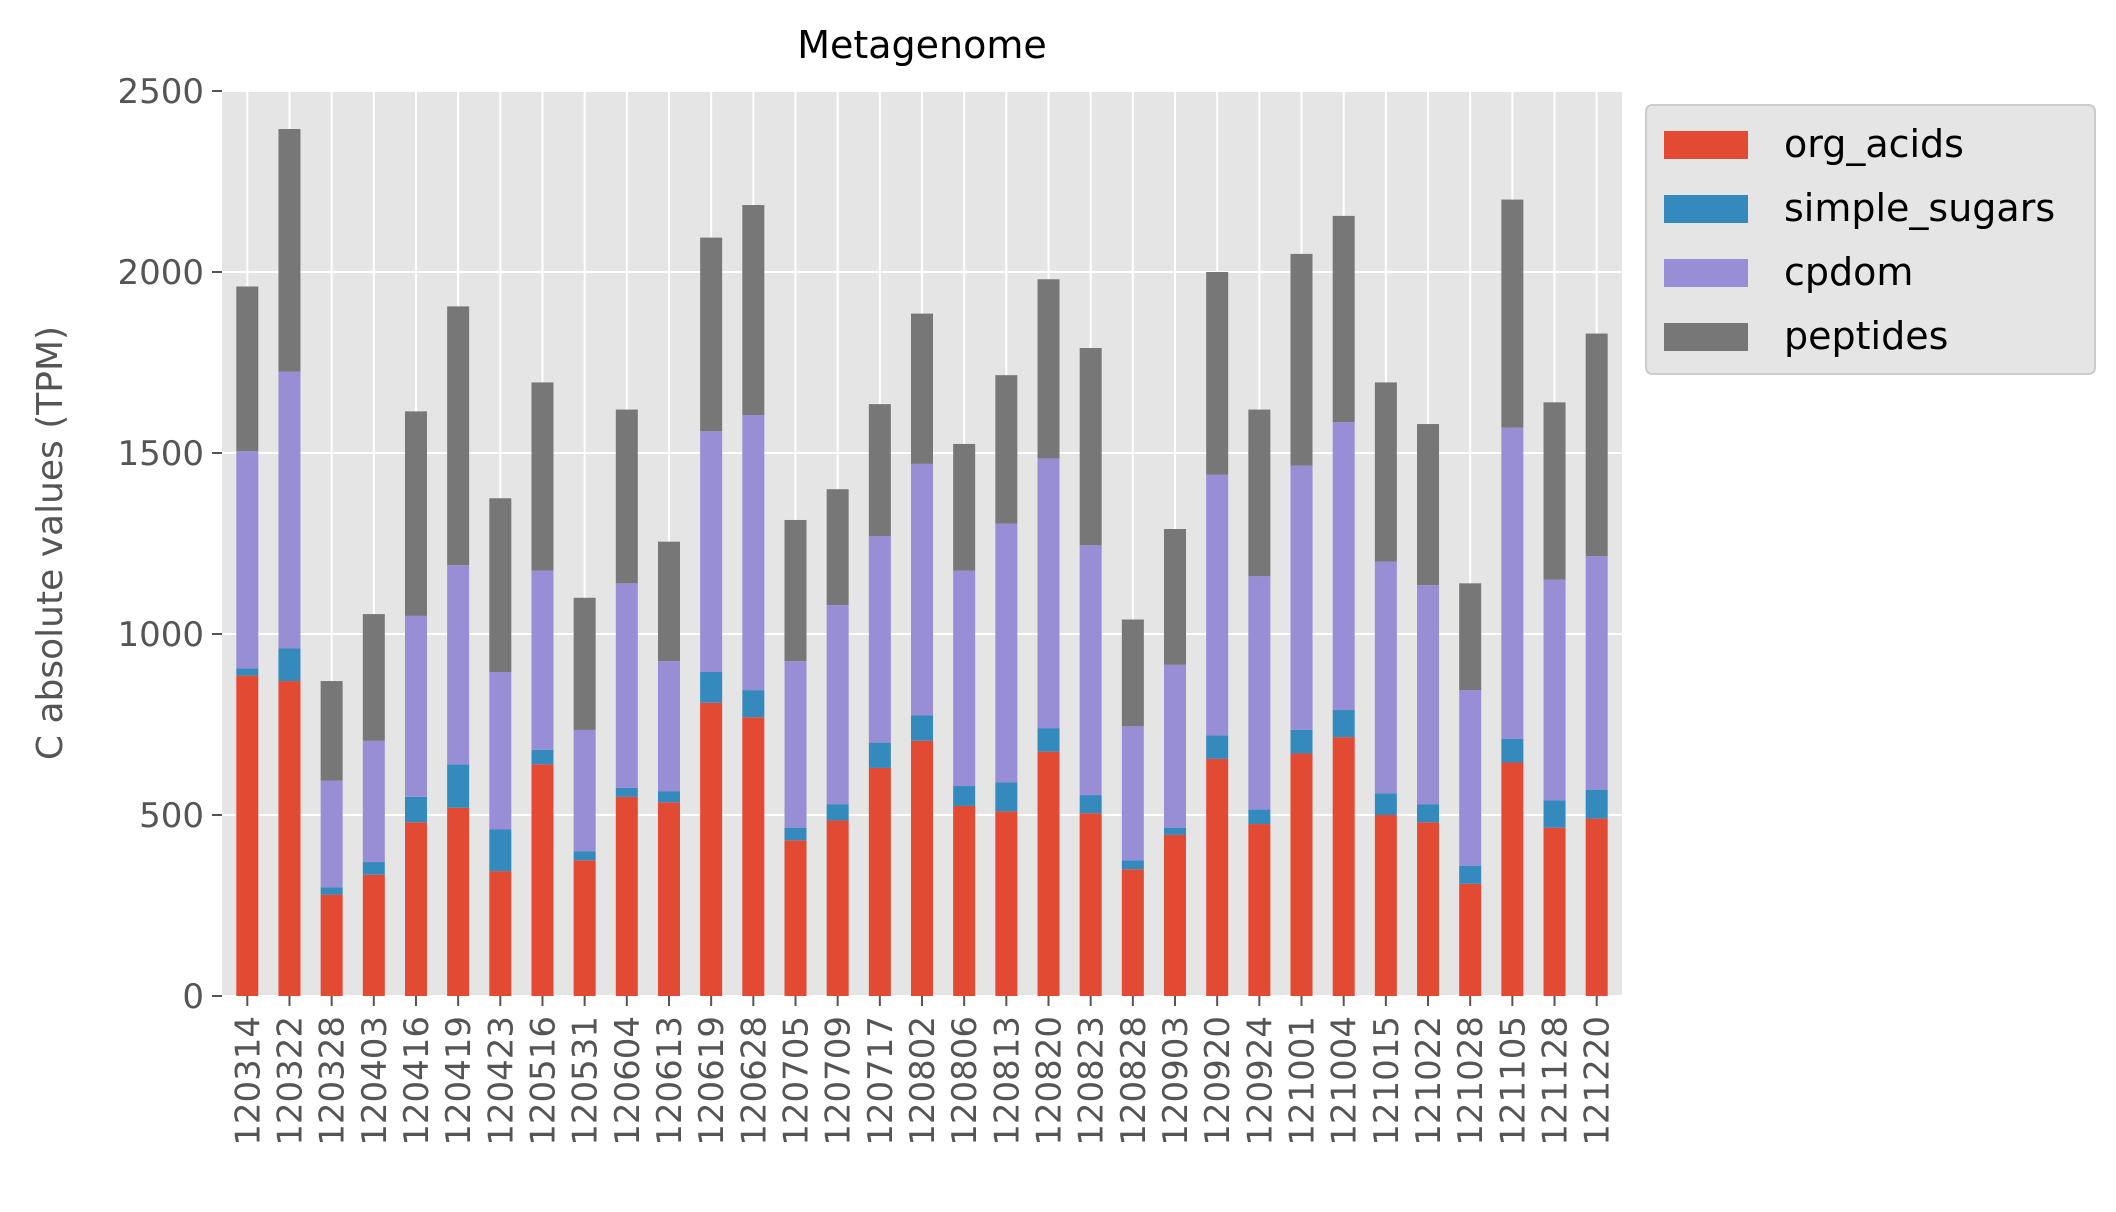  I want to click on y-tick-label: 2000, so click(160, 273).